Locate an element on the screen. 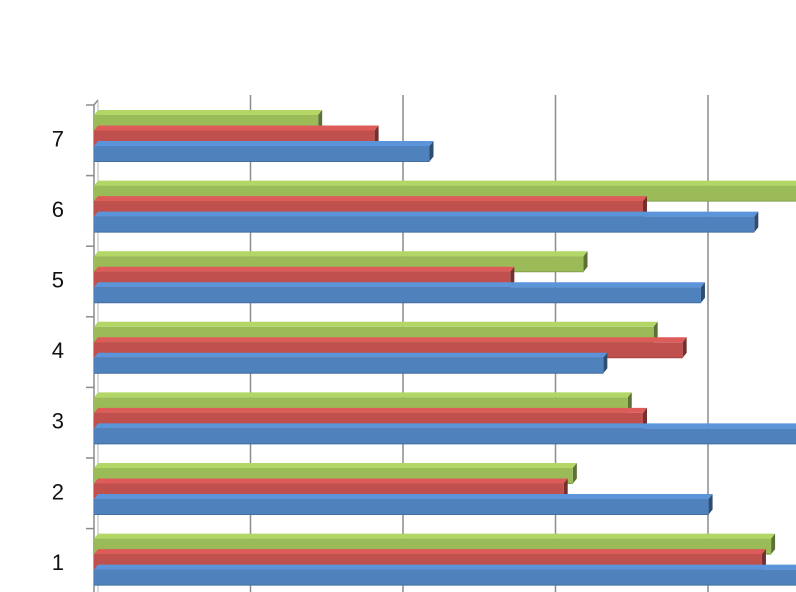  category-label-5: 5 is located at coordinates (58, 279).